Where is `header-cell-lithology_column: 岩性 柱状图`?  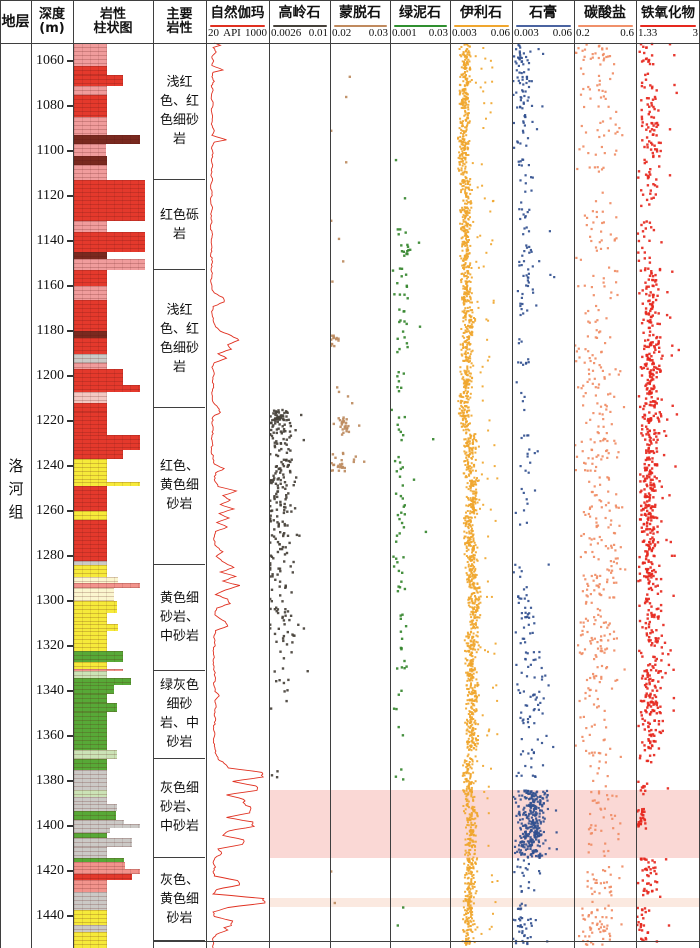
header-cell-lithology_column: 岩性 柱状图 is located at coordinates (113, 21).